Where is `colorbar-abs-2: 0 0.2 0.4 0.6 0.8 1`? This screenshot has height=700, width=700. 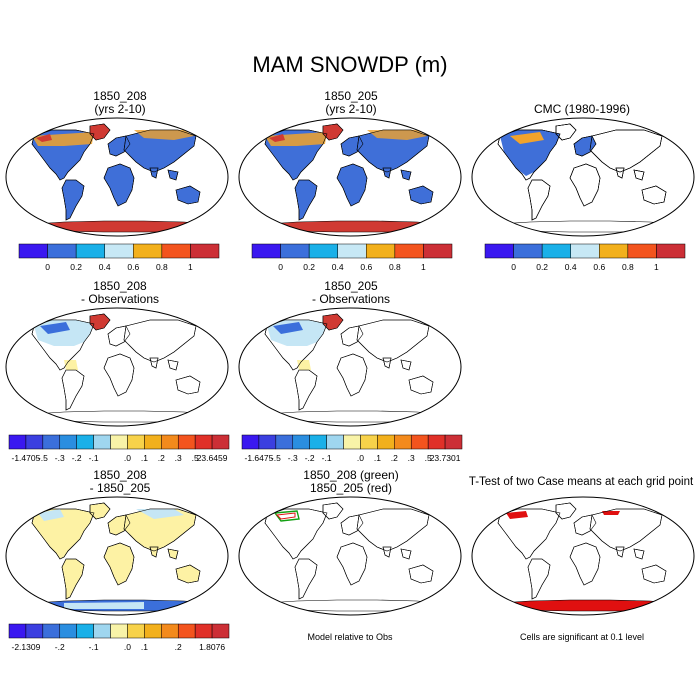 colorbar-abs-2: 0 0.2 0.4 0.6 0.8 1 is located at coordinates (352, 257).